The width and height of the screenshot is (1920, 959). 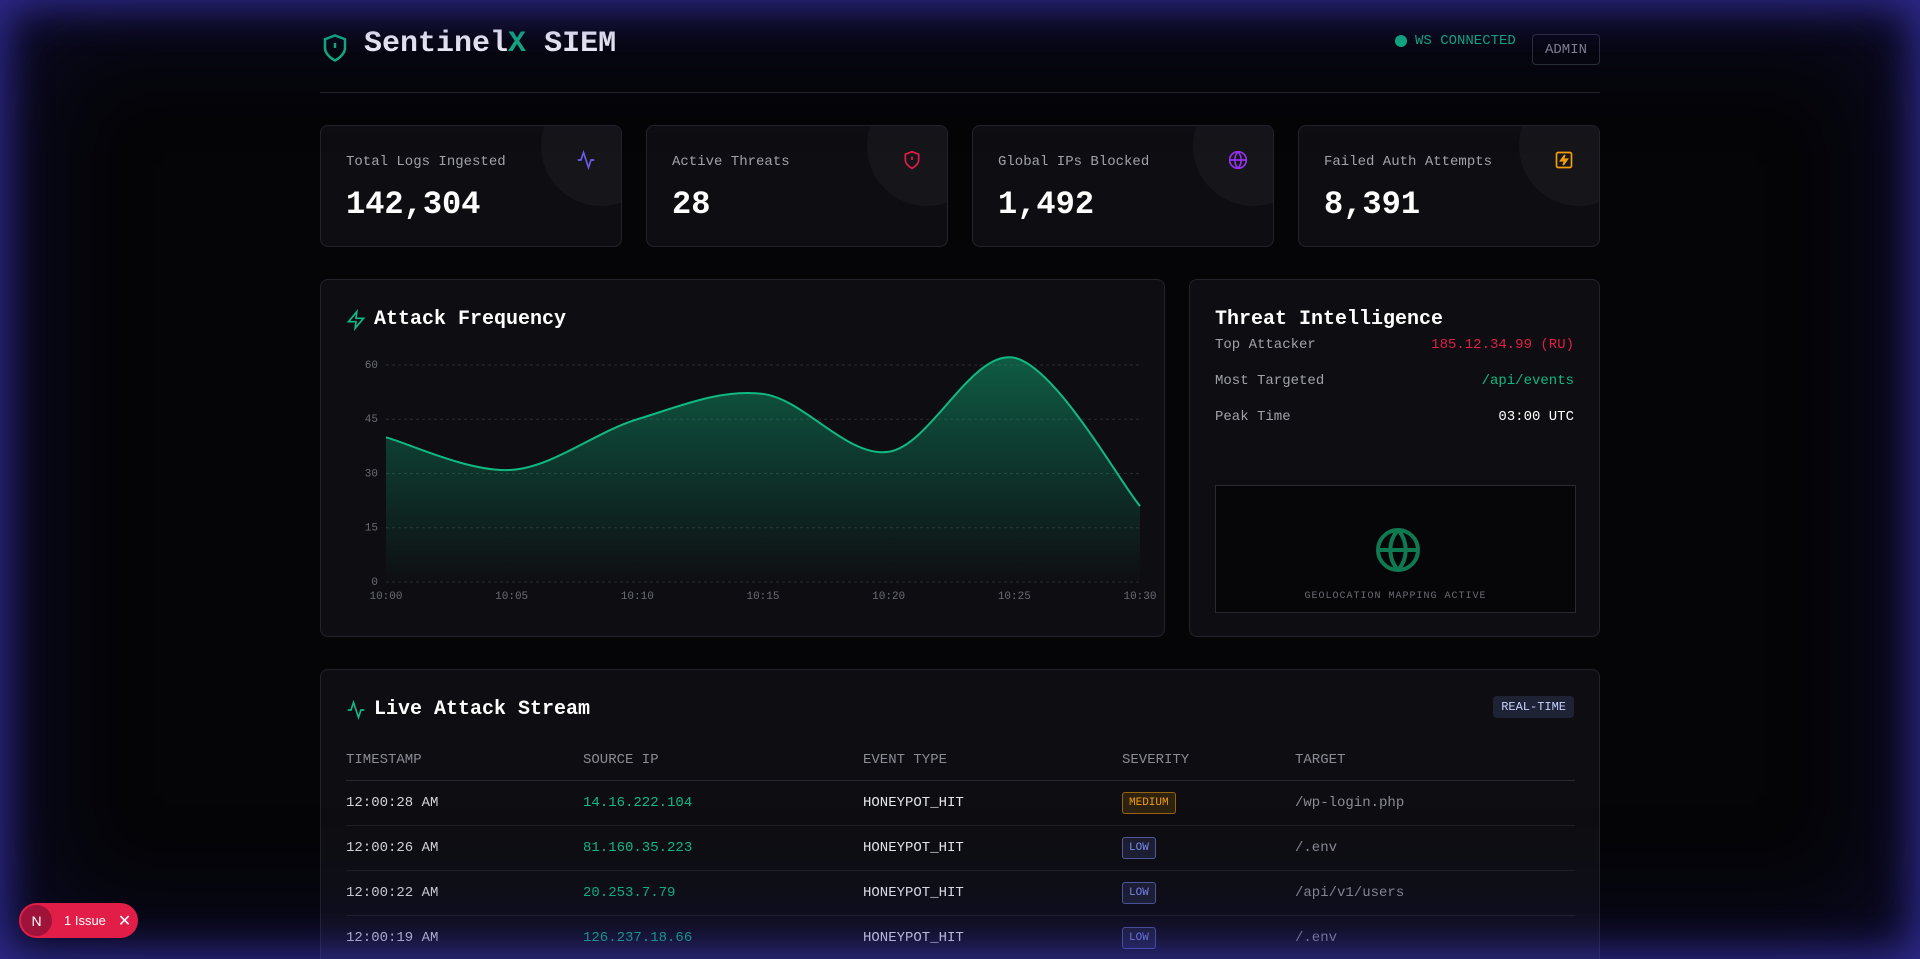 What do you see at coordinates (1502, 345) in the screenshot?
I see `intel-value: 185.12.34.99 (RU)` at bounding box center [1502, 345].